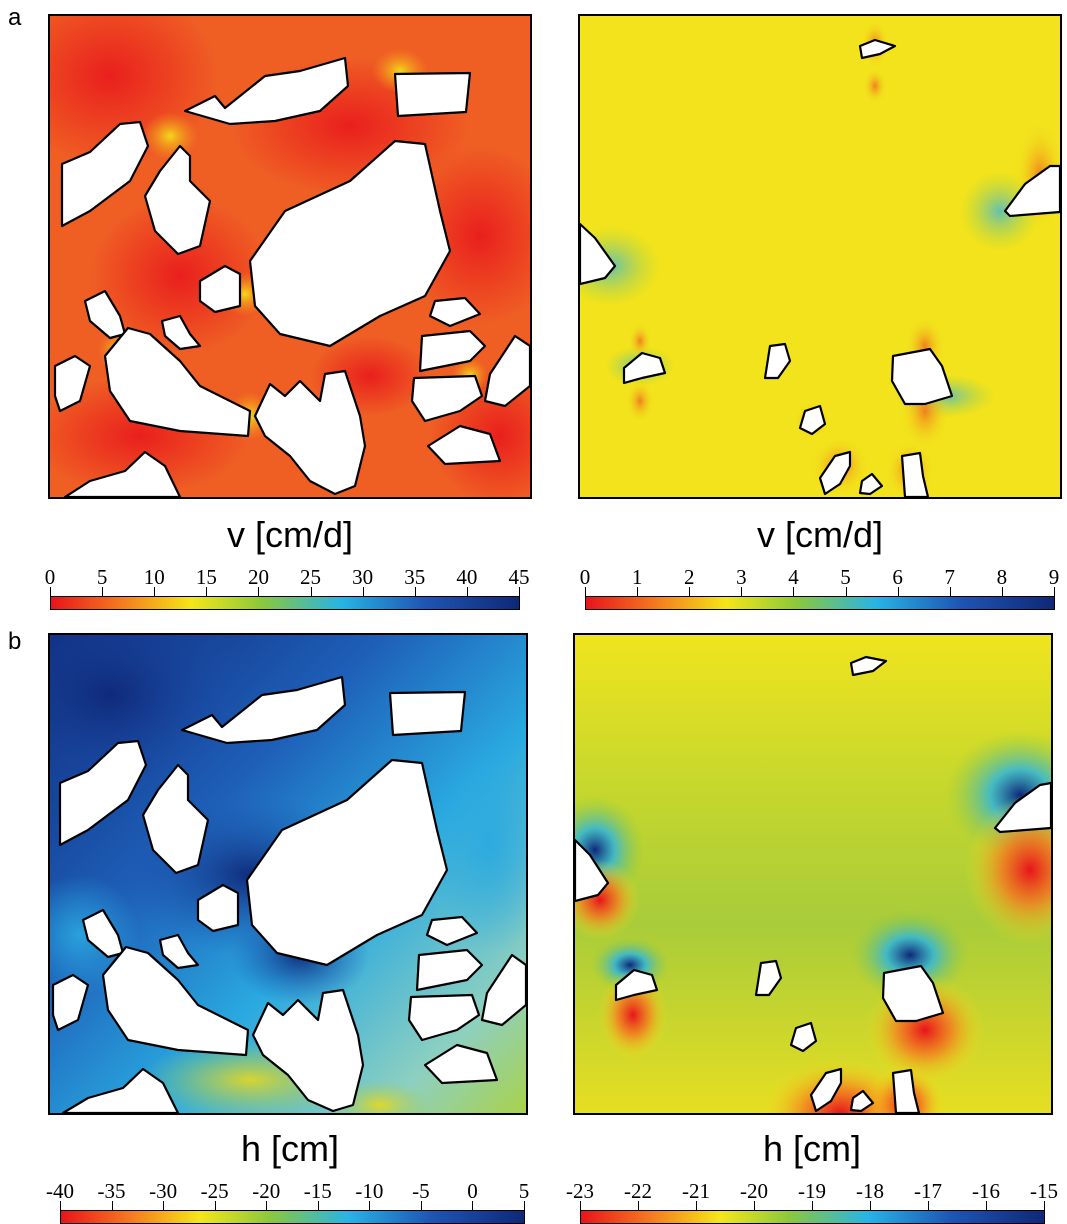 The width and height of the screenshot is (1067, 1224). What do you see at coordinates (519, 577) in the screenshot?
I see `colorbar-tick-label: 45` at bounding box center [519, 577].